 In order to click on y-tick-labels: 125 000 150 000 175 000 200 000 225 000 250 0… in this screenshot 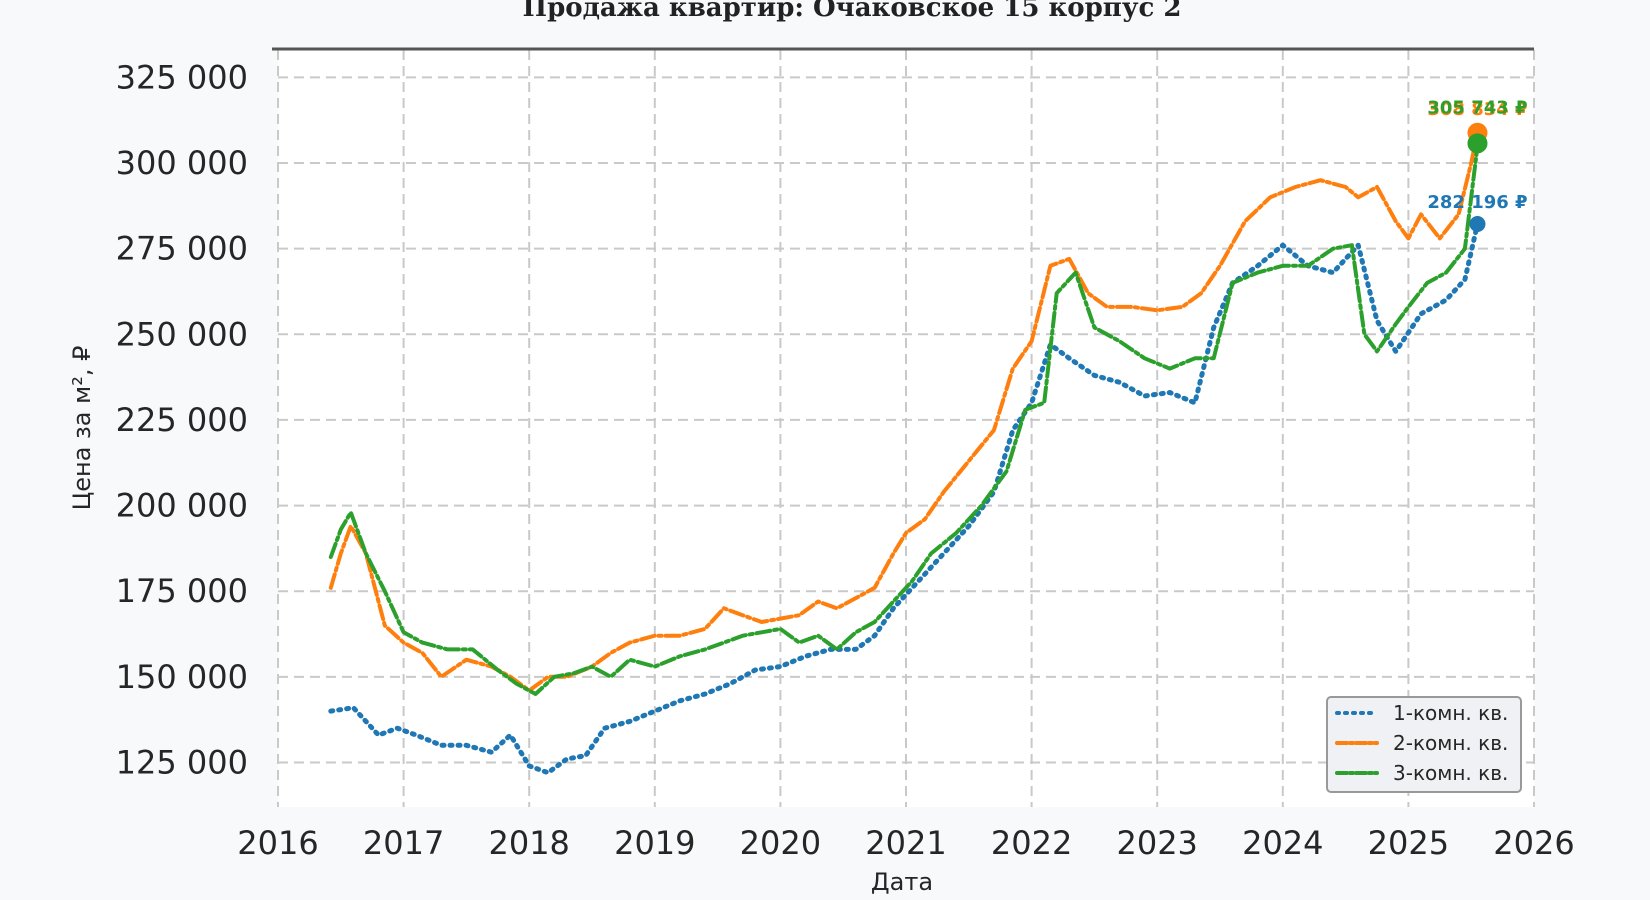, I will do `click(182, 419)`.